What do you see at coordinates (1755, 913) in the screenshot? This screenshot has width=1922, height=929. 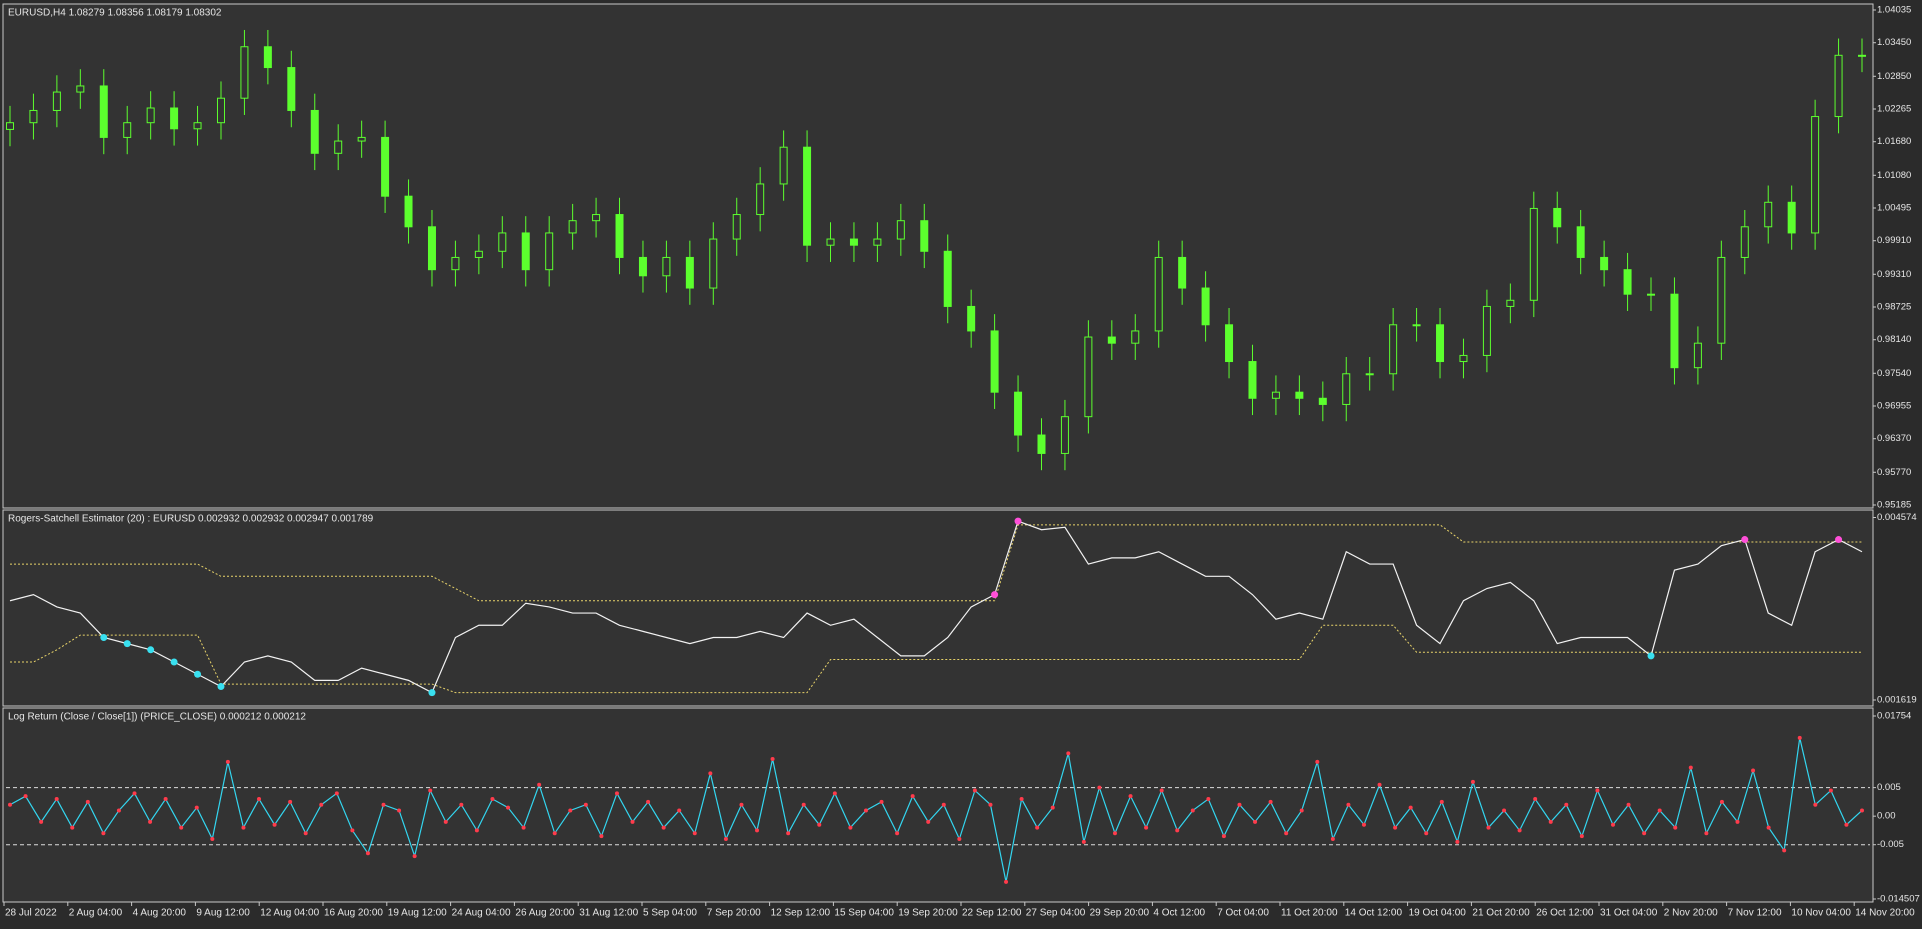 I see `x-tick-label: 7 Nov 12:00` at bounding box center [1755, 913].